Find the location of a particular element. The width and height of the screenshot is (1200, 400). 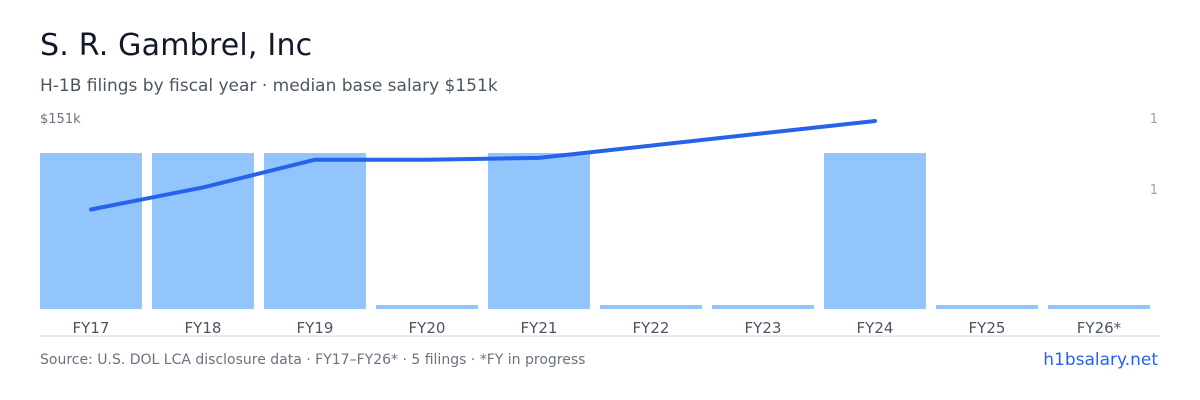

bar-fy24 is located at coordinates (875, 231).